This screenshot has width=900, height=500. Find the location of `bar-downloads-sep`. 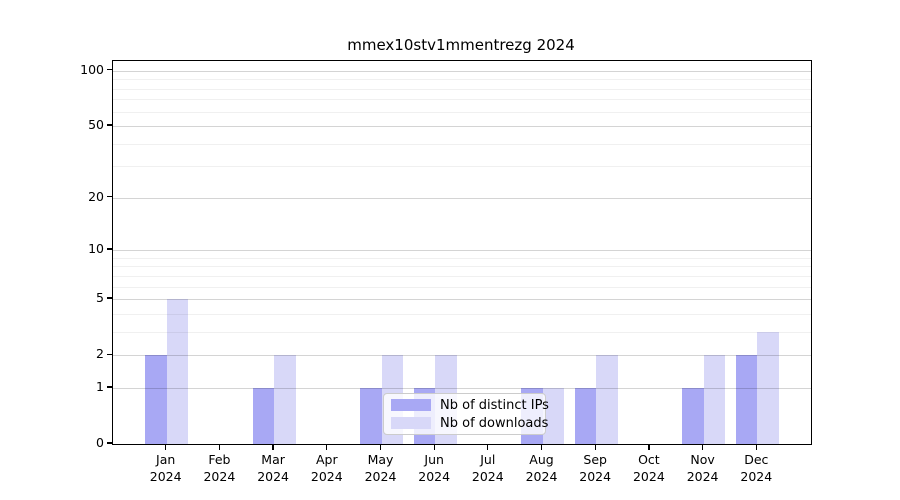

bar-downloads-sep is located at coordinates (607, 399).